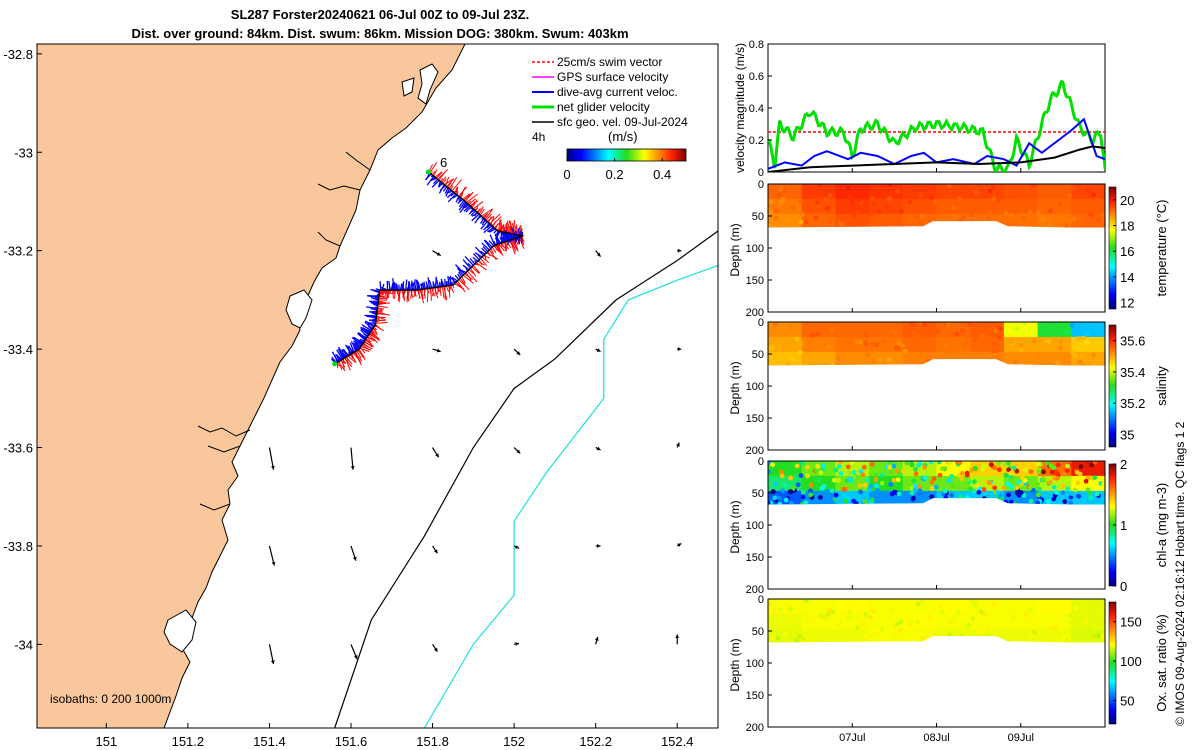 The image size is (1200, 750). Describe the element at coordinates (429, 268) in the screenshot. I see `track-line` at that location.